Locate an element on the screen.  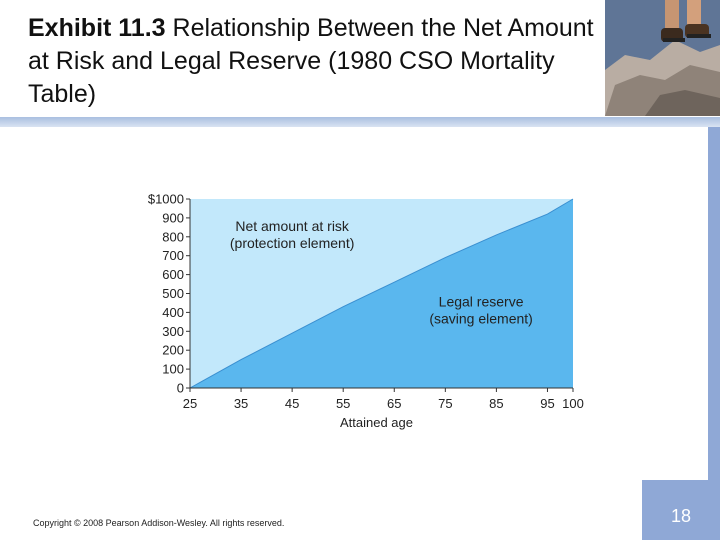
x-tick-label: 85 is located at coordinates (496, 403).